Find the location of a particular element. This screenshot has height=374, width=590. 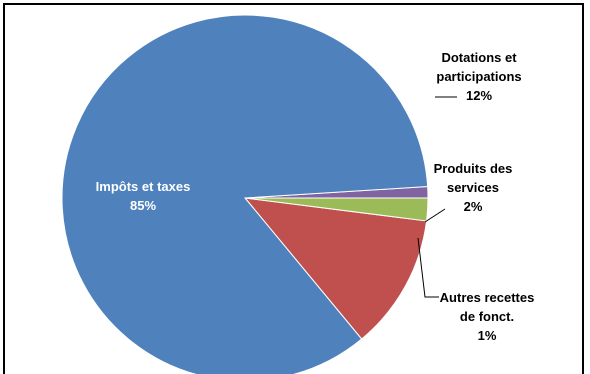

slice-label-line: Impôts et taxes is located at coordinates (143, 186).